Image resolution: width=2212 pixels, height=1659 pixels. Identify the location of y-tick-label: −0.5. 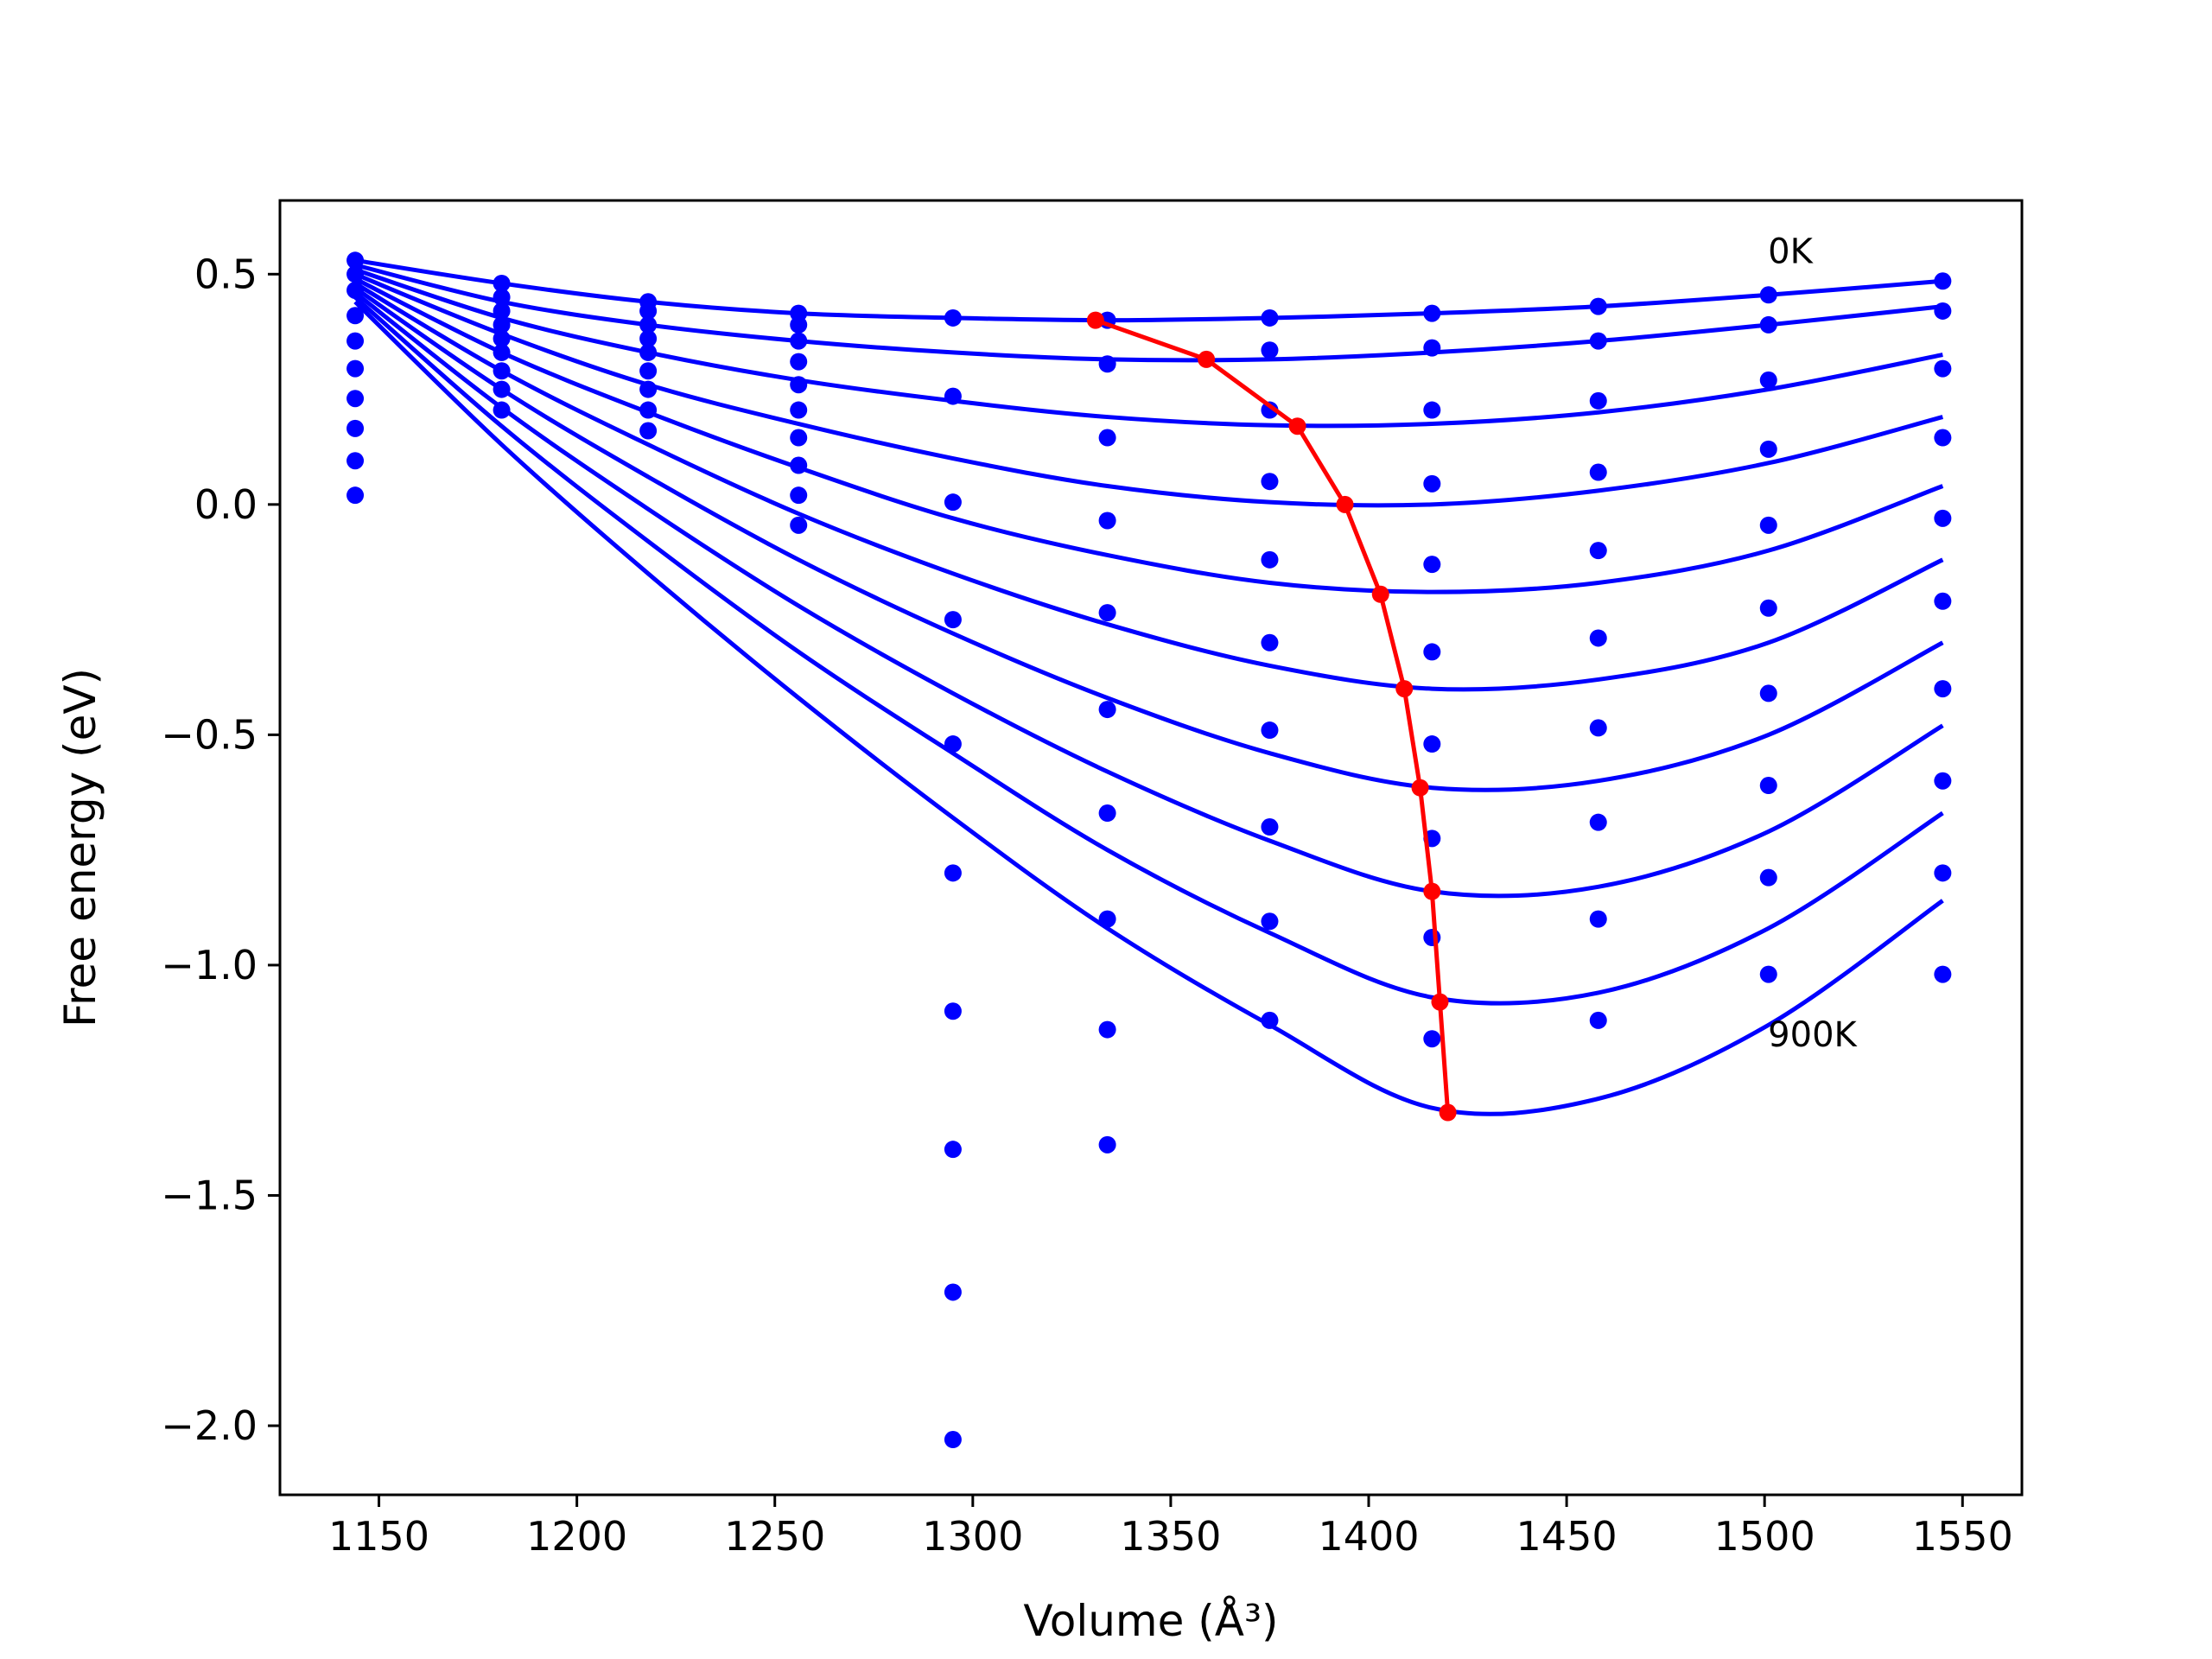
(209, 734).